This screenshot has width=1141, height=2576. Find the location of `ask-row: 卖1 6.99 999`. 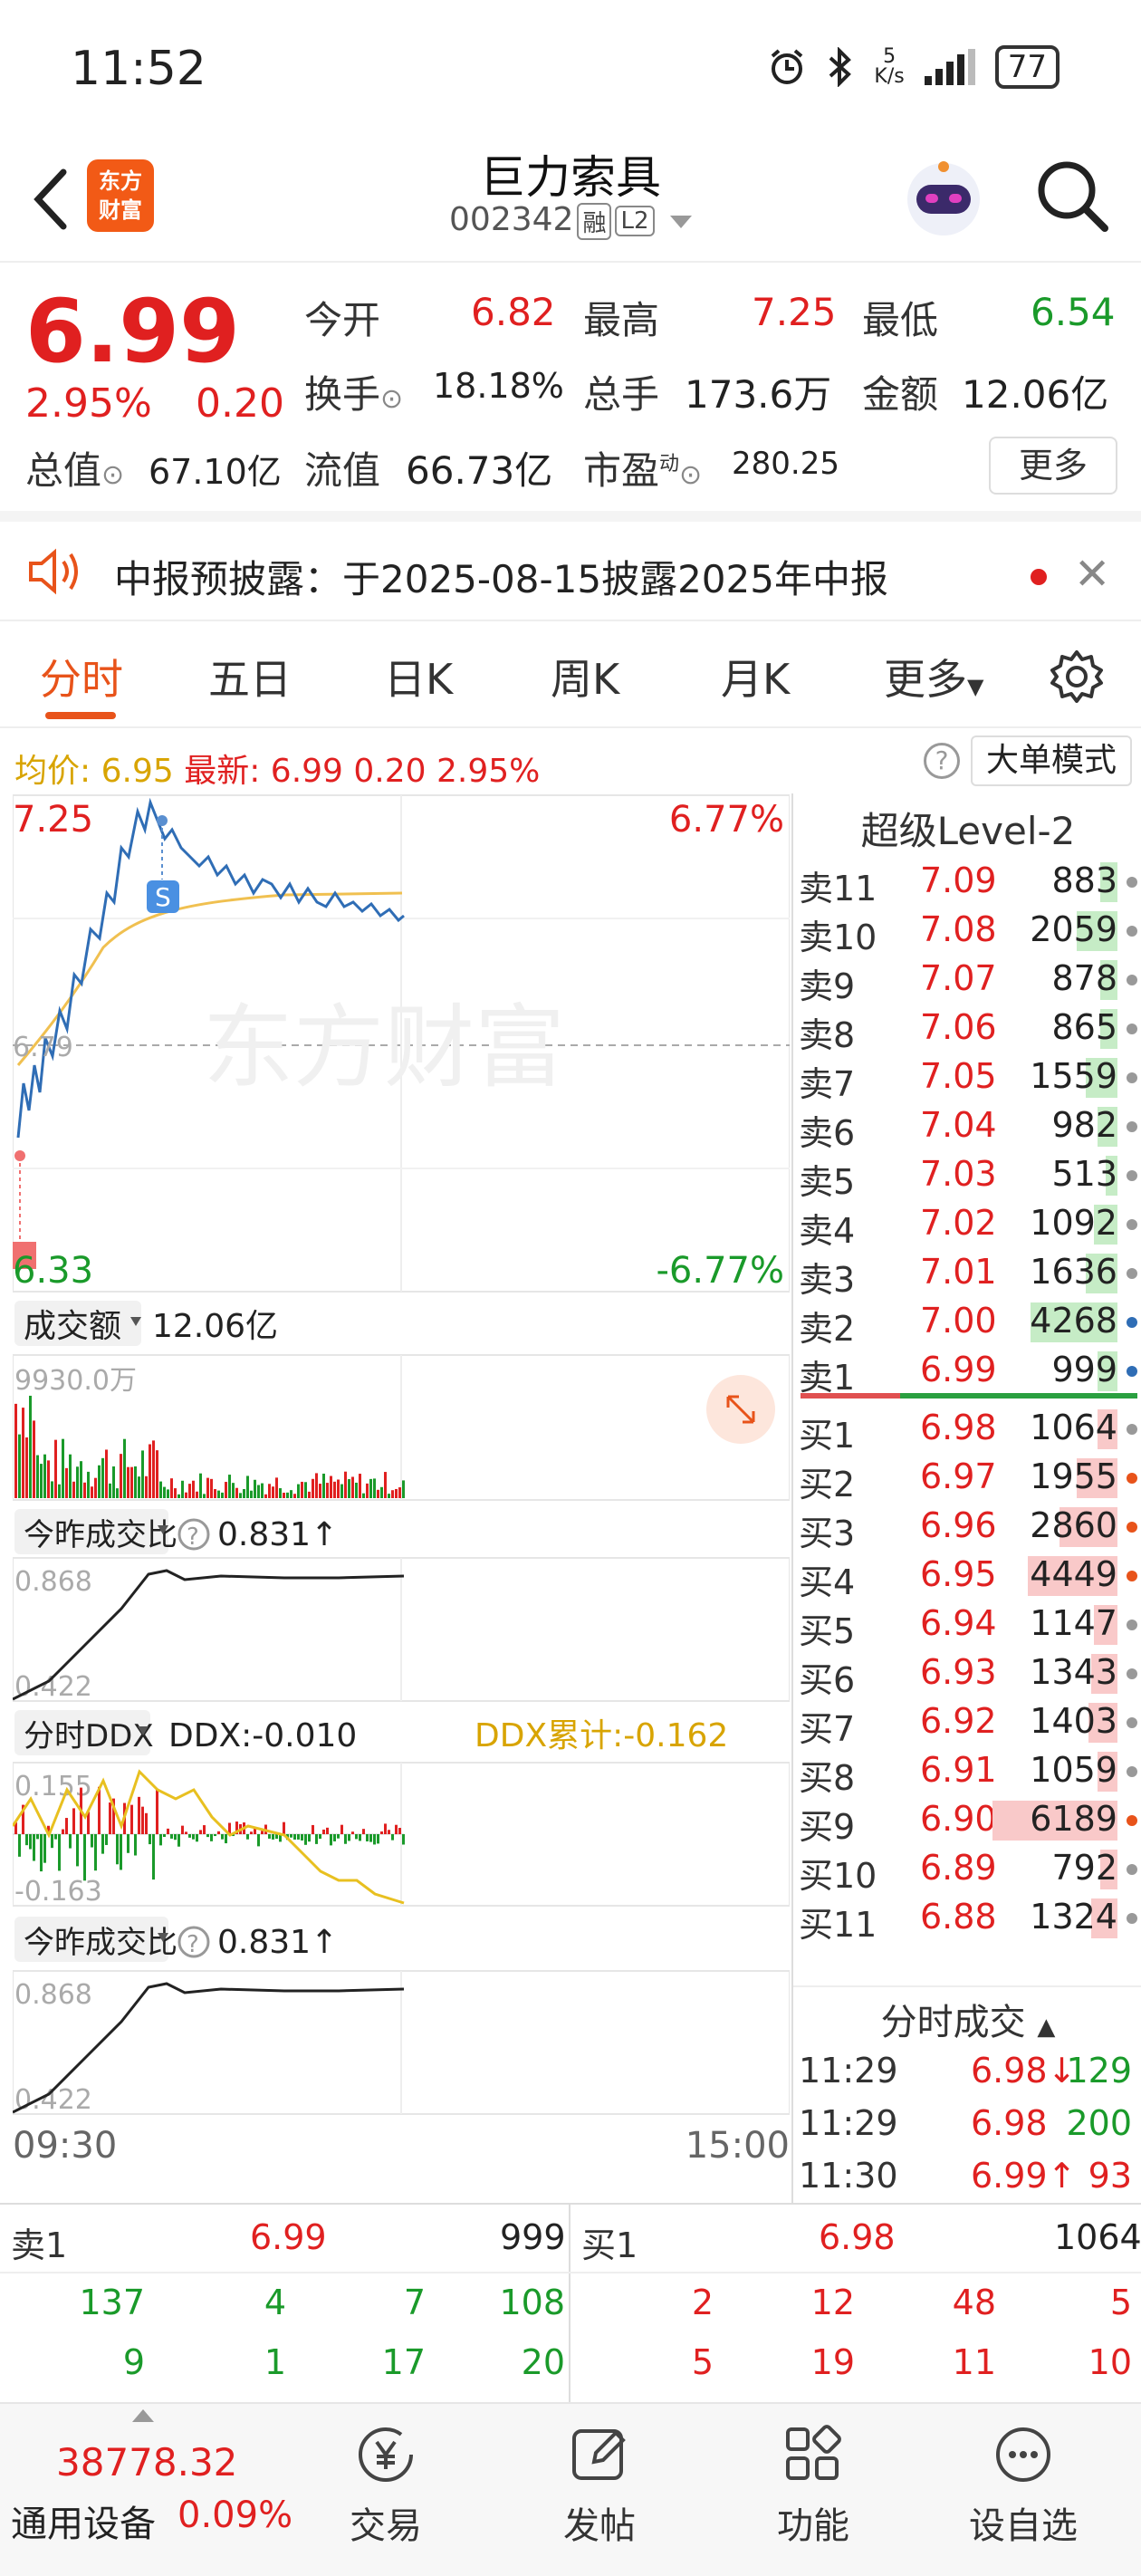

ask-row: 卖1 6.99 999 is located at coordinates (967, 1372).